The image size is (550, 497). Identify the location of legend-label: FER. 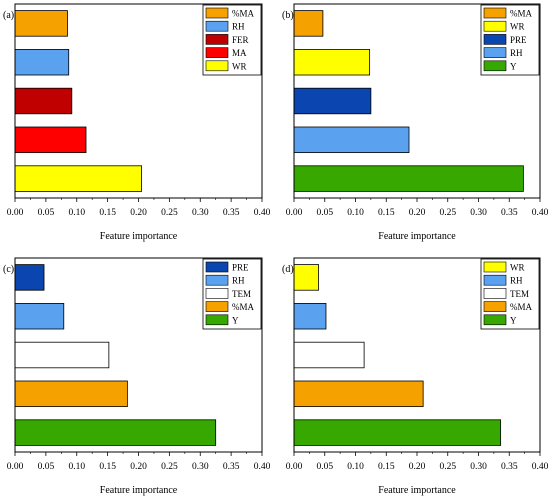
(240, 40).